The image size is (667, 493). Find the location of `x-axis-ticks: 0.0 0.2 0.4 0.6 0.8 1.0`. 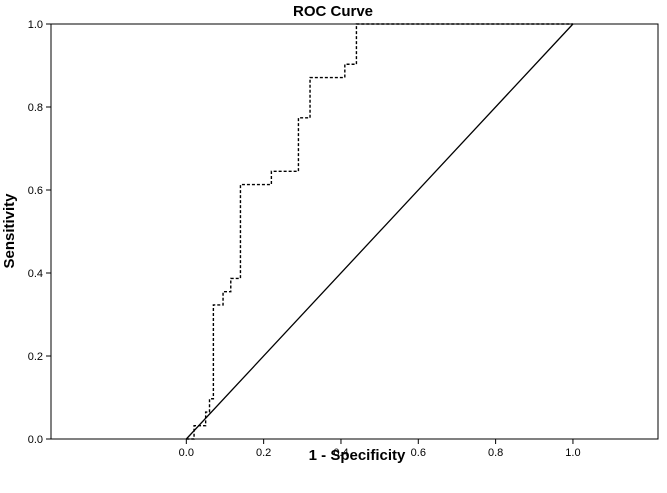

x-axis-ticks: 0.0 0.2 0.4 0.6 0.8 1.0 is located at coordinates (380, 449).